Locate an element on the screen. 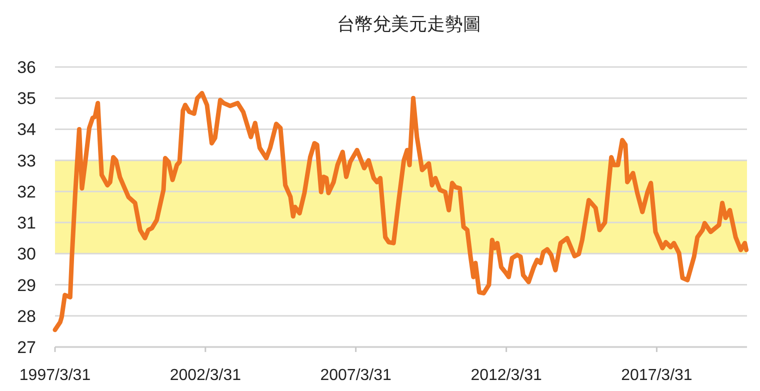  y-tick-label: 36 is located at coordinates (26, 67).